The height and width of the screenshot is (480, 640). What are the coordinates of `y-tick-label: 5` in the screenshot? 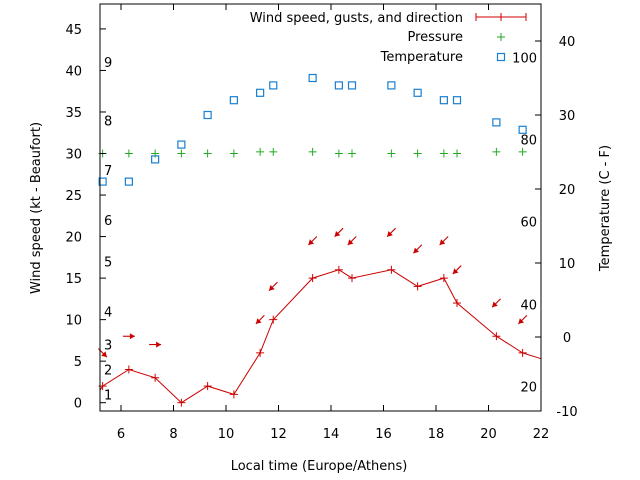 It's located at (78, 362).